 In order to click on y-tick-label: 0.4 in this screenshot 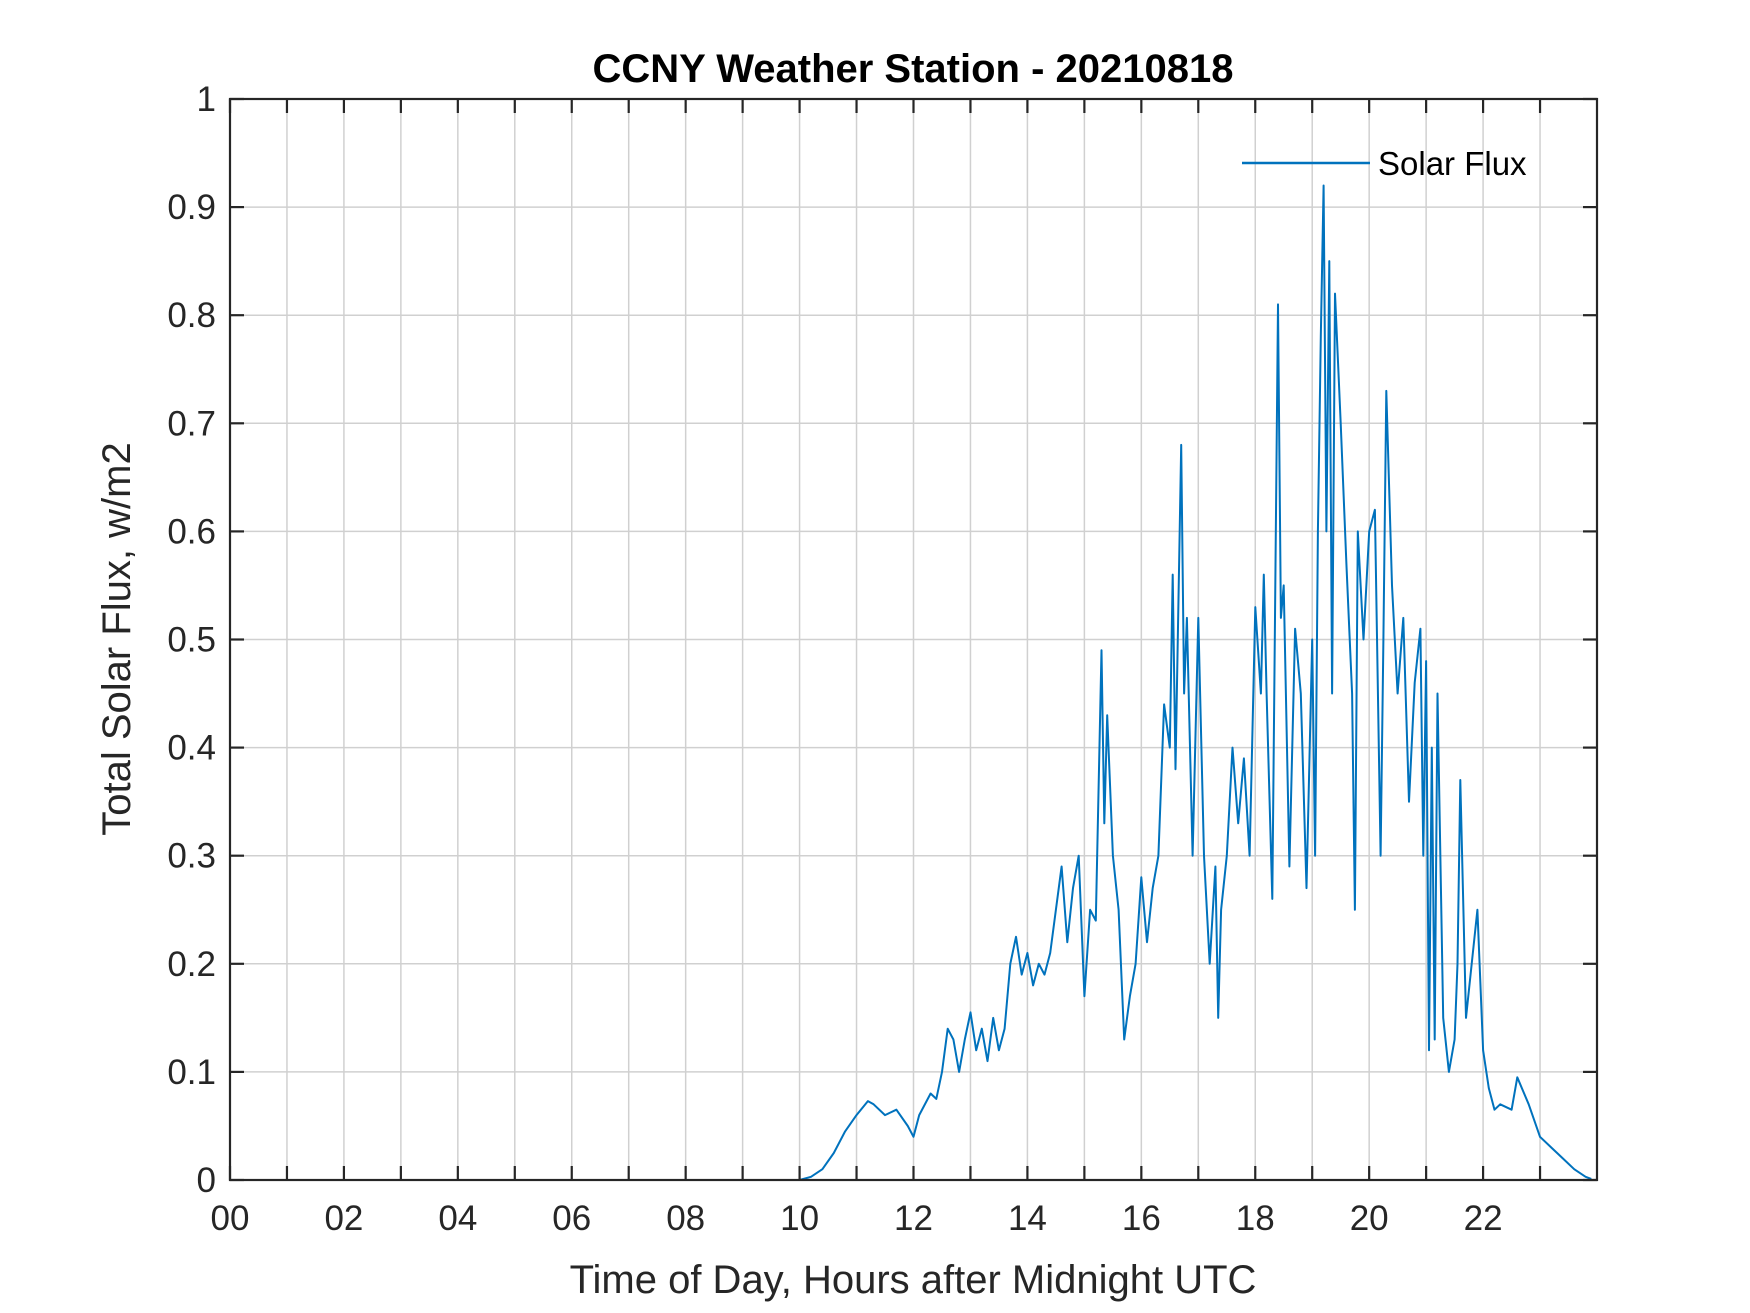, I will do `click(191, 748)`.